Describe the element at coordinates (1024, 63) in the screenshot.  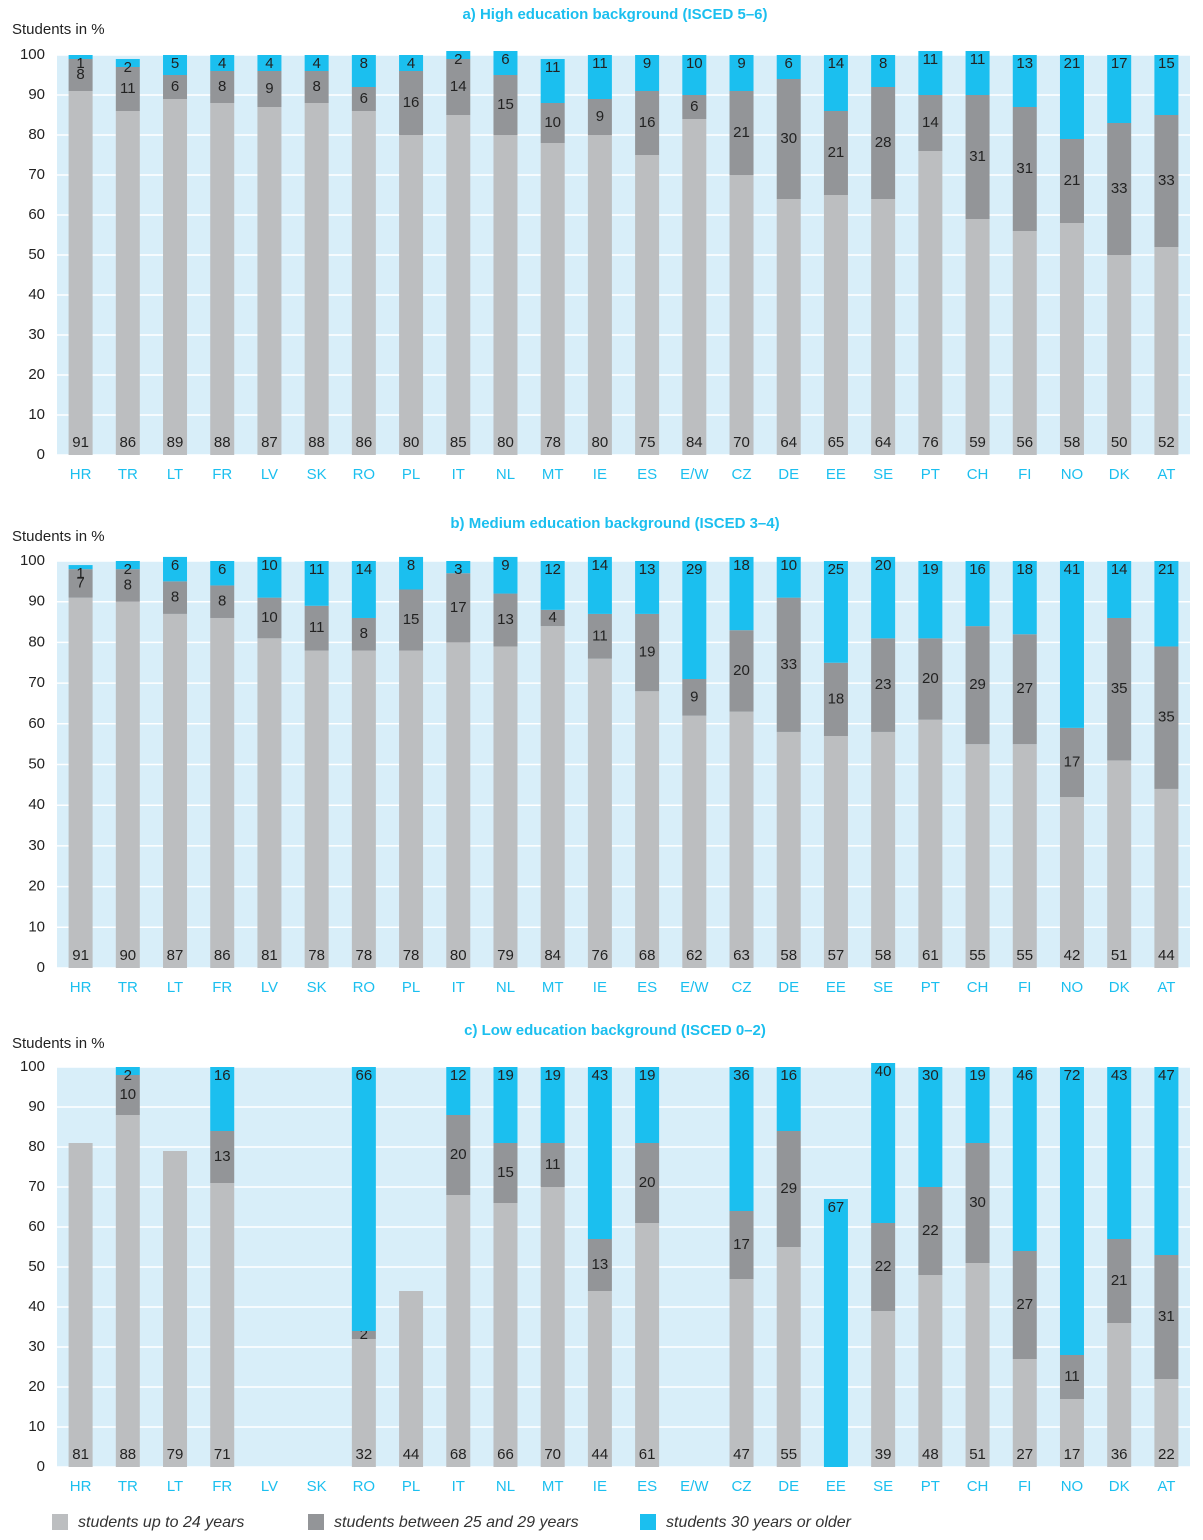
I see `data-label: 13` at that location.